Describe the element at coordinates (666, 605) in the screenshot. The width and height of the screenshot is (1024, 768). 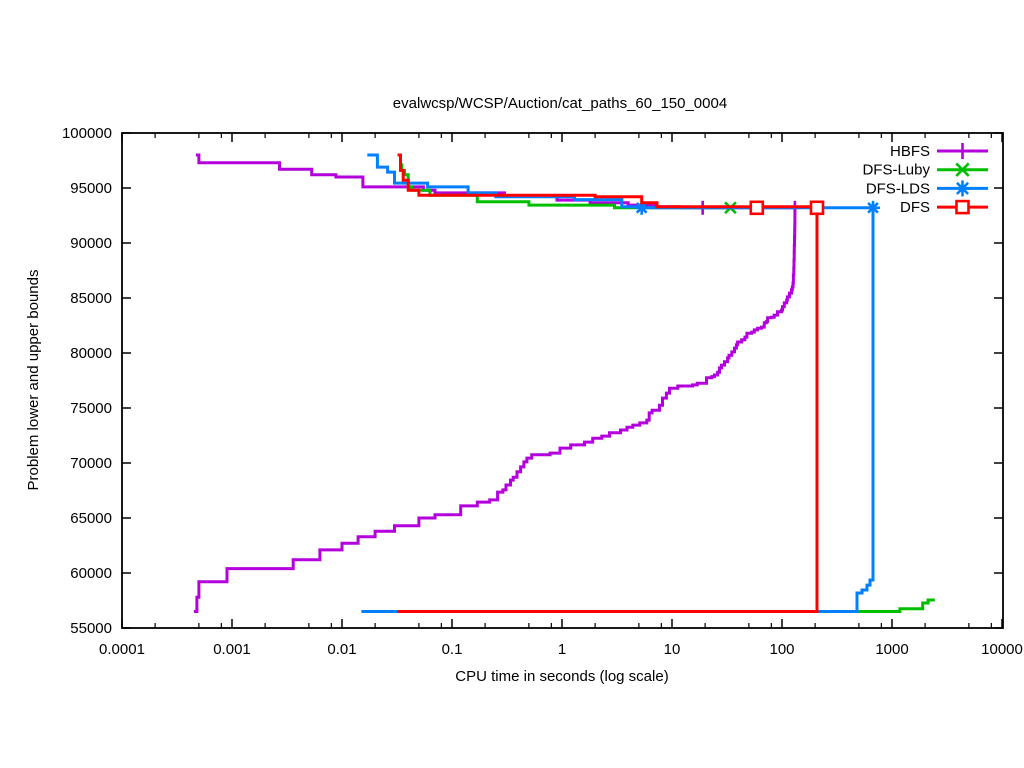
I see `series-DFS-Luby-lower-bound-line` at that location.